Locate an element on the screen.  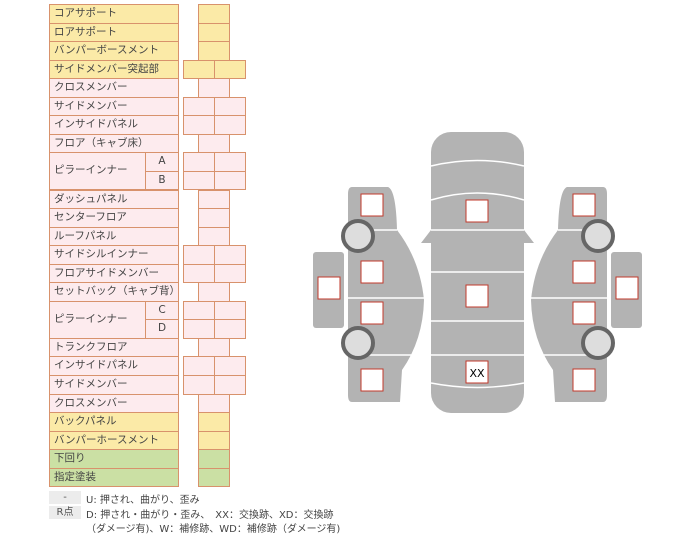
row-label: フロア（キャブ床） is located at coordinates (114, 143).